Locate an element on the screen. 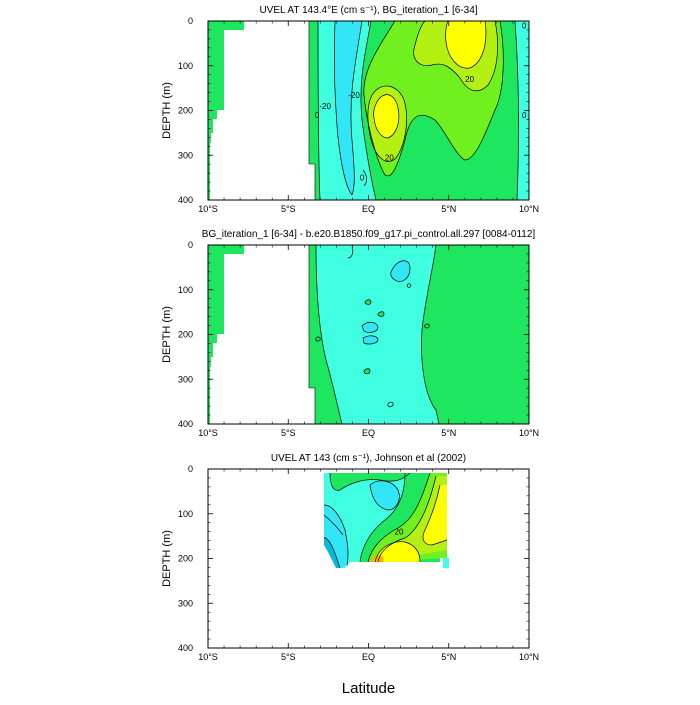 The image size is (700, 705). panel-3-field-yellow is located at coordinates (434, 515).